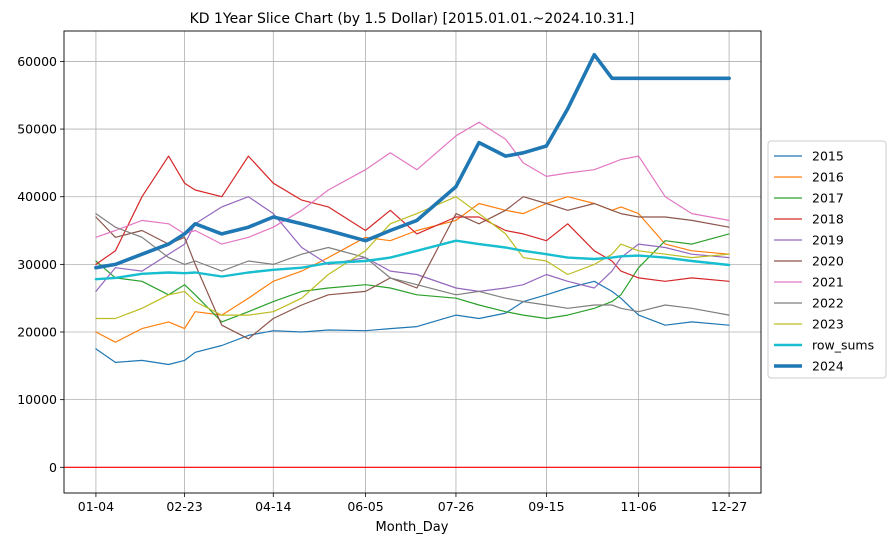  Describe the element at coordinates (273, 506) in the screenshot. I see `x-tick-label: 04-14` at that location.